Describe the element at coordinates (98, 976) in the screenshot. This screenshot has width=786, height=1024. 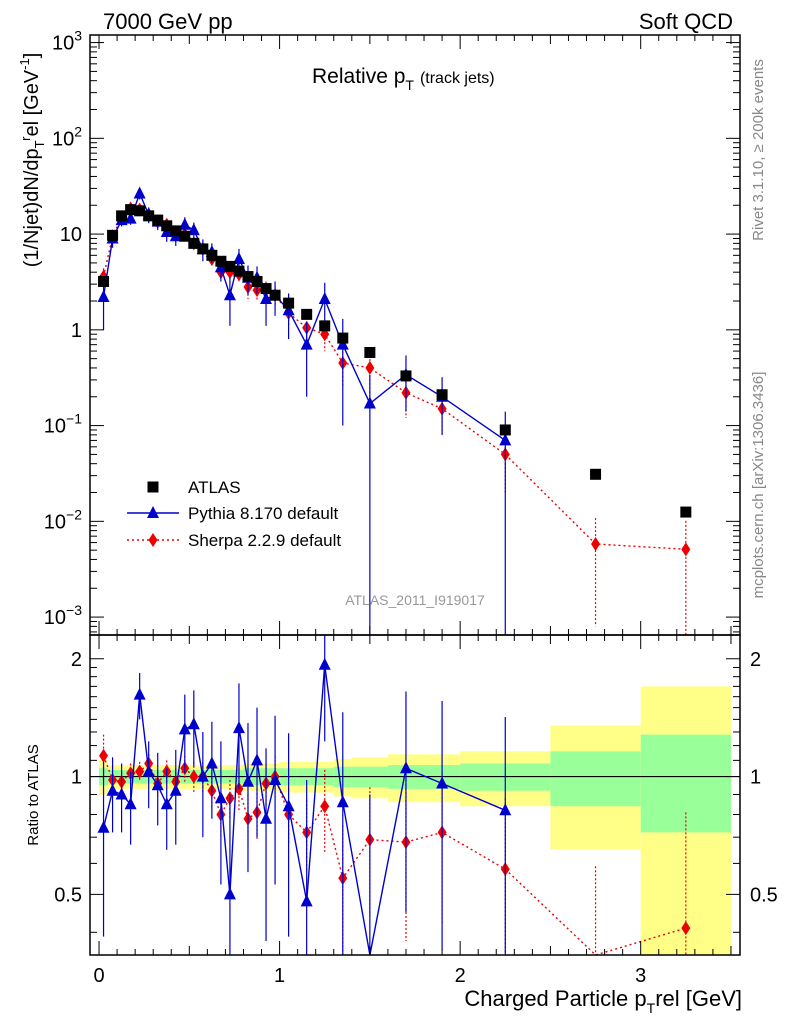
I see `x-tick-label: 0` at that location.